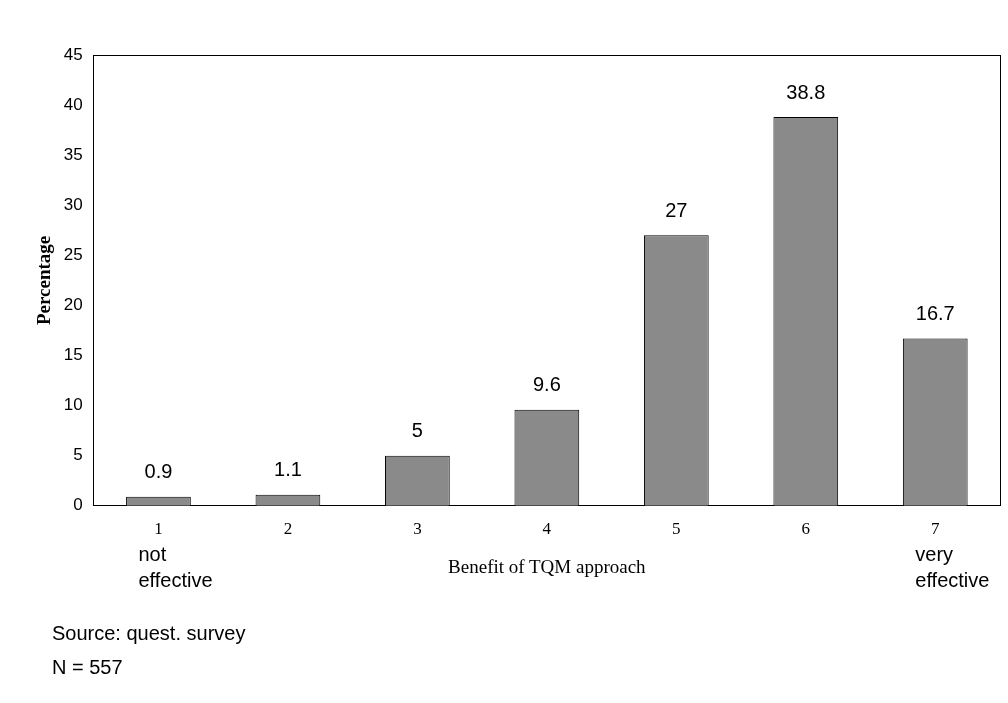  Describe the element at coordinates (676, 209) in the screenshot. I see `data-label: 27` at that location.